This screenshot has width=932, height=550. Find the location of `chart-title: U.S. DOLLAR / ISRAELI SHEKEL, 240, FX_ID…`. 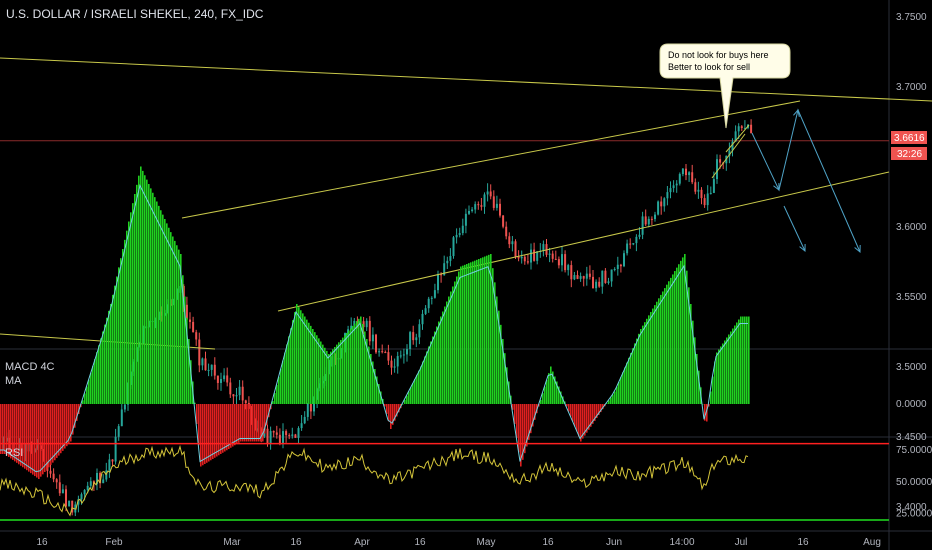

chart-title: U.S. DOLLAR / ISRAELI SHEKEL, 240, FX_ID… is located at coordinates (135, 14).